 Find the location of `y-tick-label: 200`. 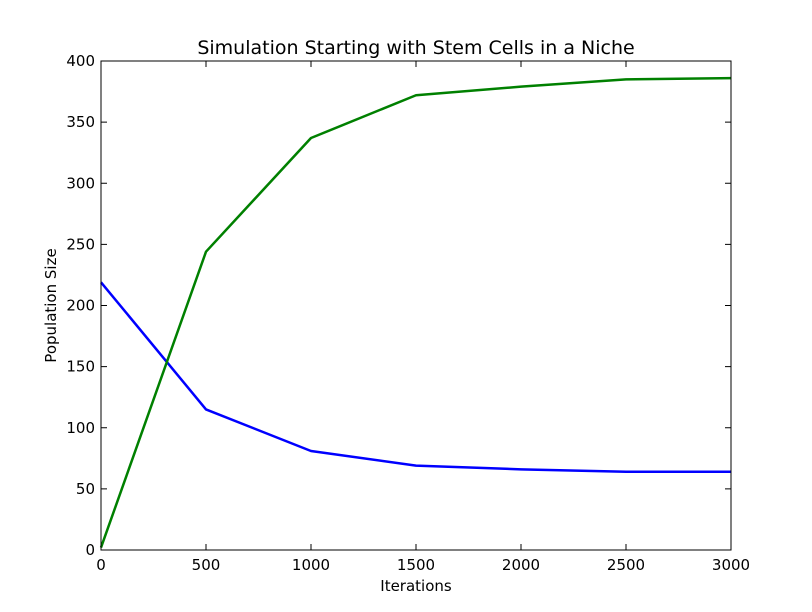

y-tick-label: 200 is located at coordinates (80, 306).